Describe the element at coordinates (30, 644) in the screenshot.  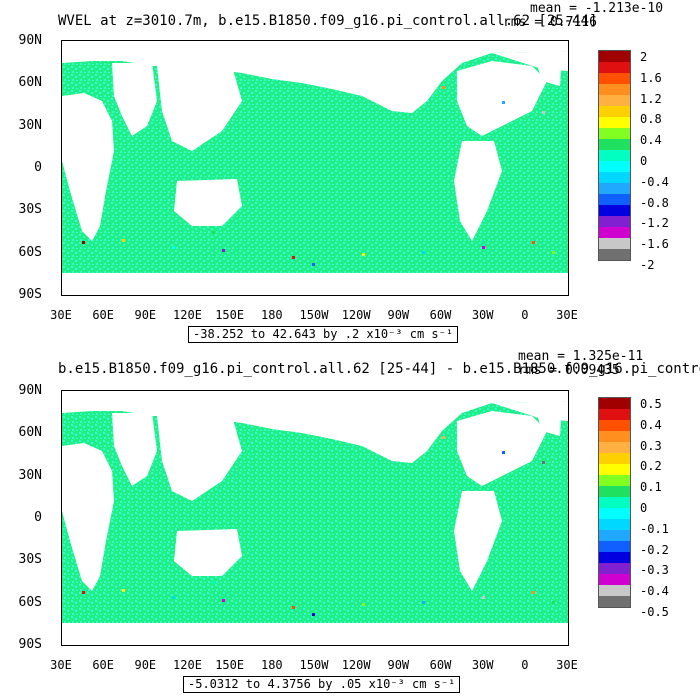
I see `y-tick-label: 90S` at that location.